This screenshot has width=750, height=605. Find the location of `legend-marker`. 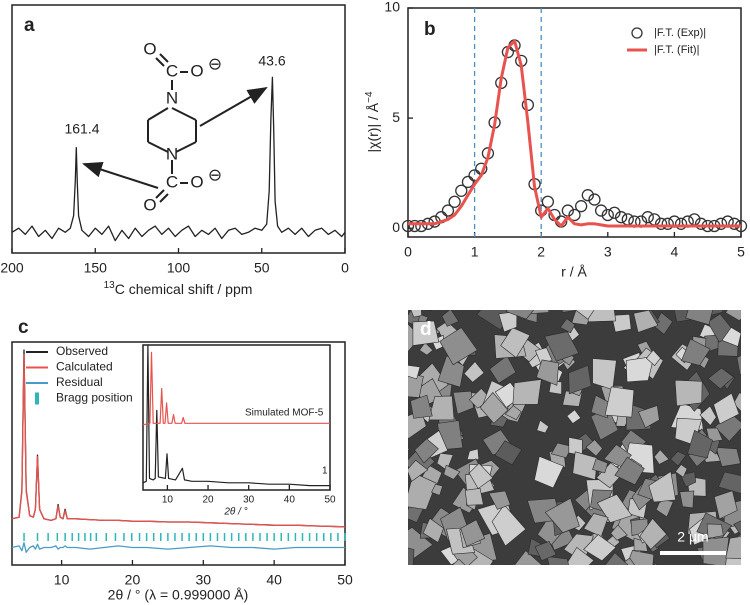

legend-marker is located at coordinates (37, 398).